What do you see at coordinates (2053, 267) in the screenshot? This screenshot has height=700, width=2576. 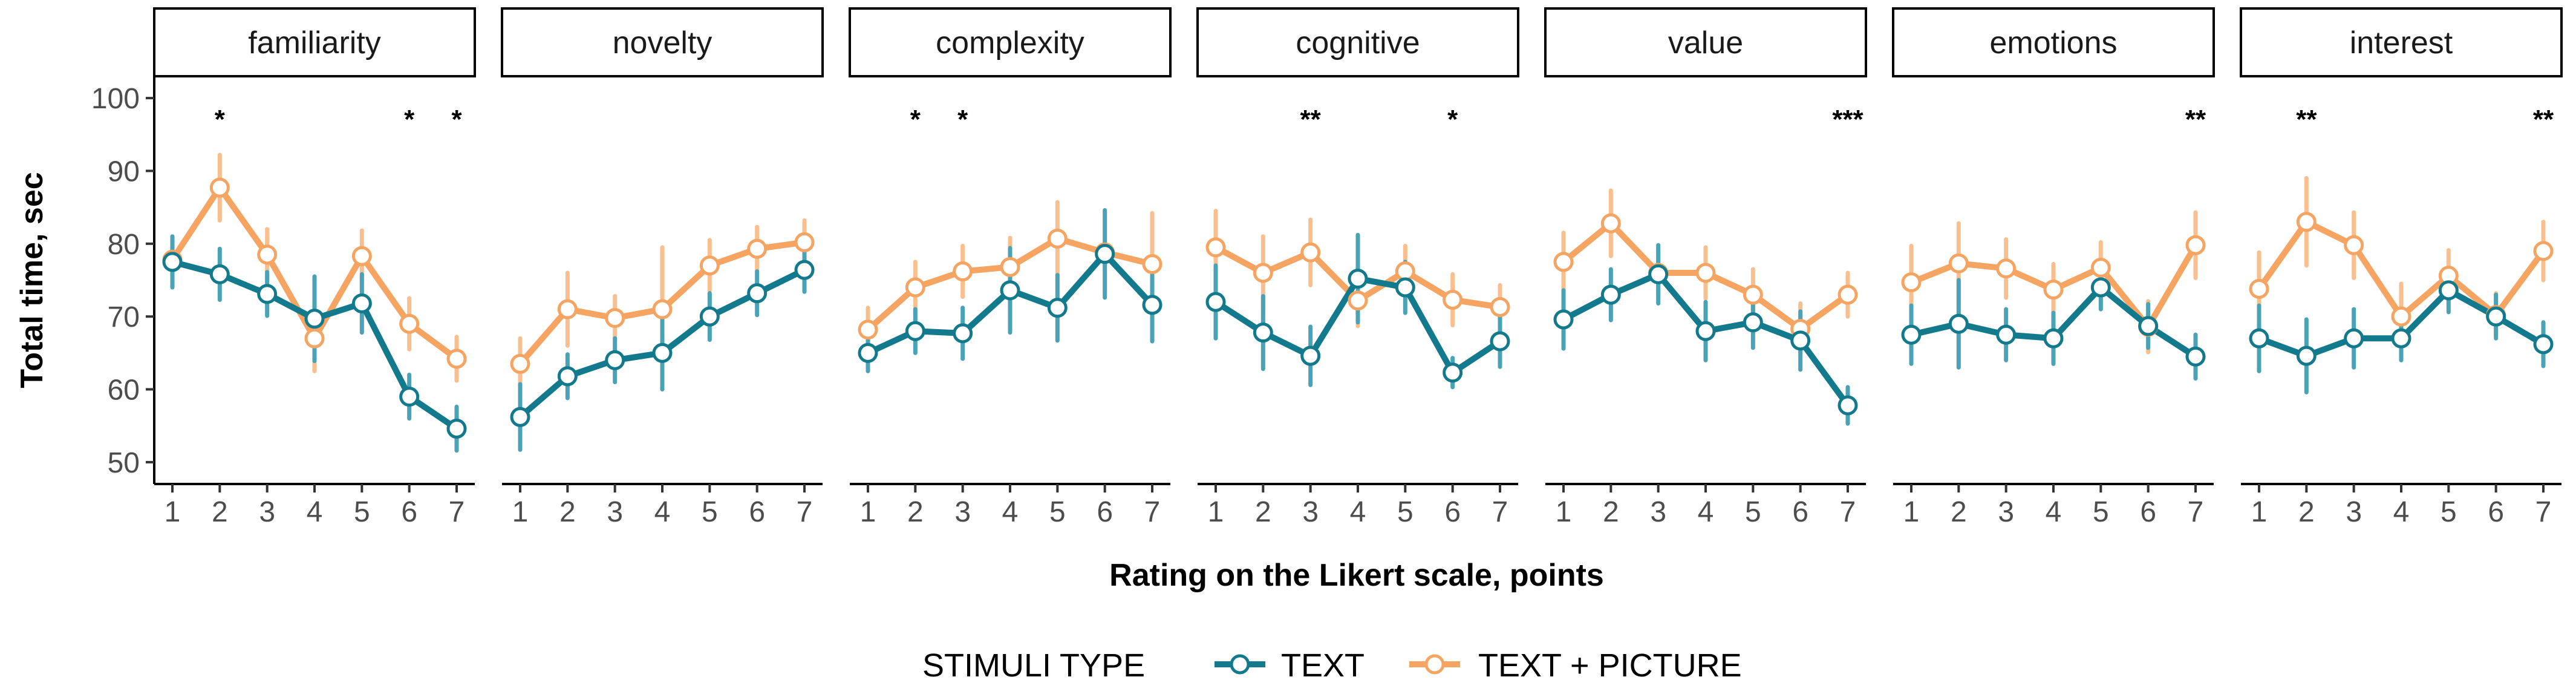 I see `panel-emotions: emotions 1 2 3 4 5 6 7 **` at bounding box center [2053, 267].